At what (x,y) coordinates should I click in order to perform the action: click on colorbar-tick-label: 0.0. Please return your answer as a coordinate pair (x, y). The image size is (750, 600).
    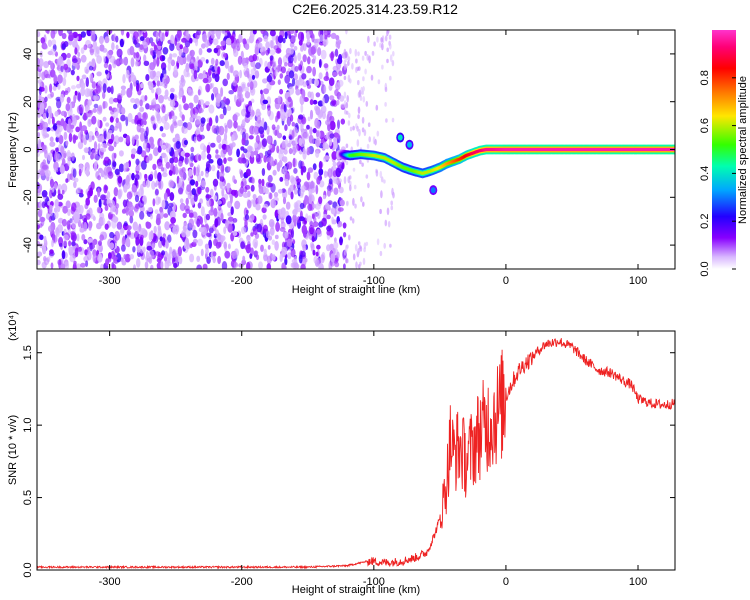
    Looking at the image, I should click on (705, 268).